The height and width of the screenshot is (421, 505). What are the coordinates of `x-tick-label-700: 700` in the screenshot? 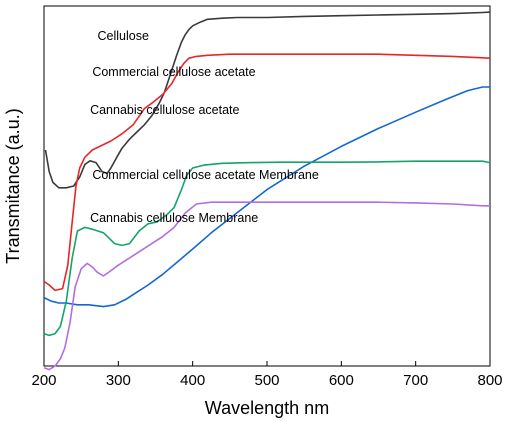 It's located at (415, 380).